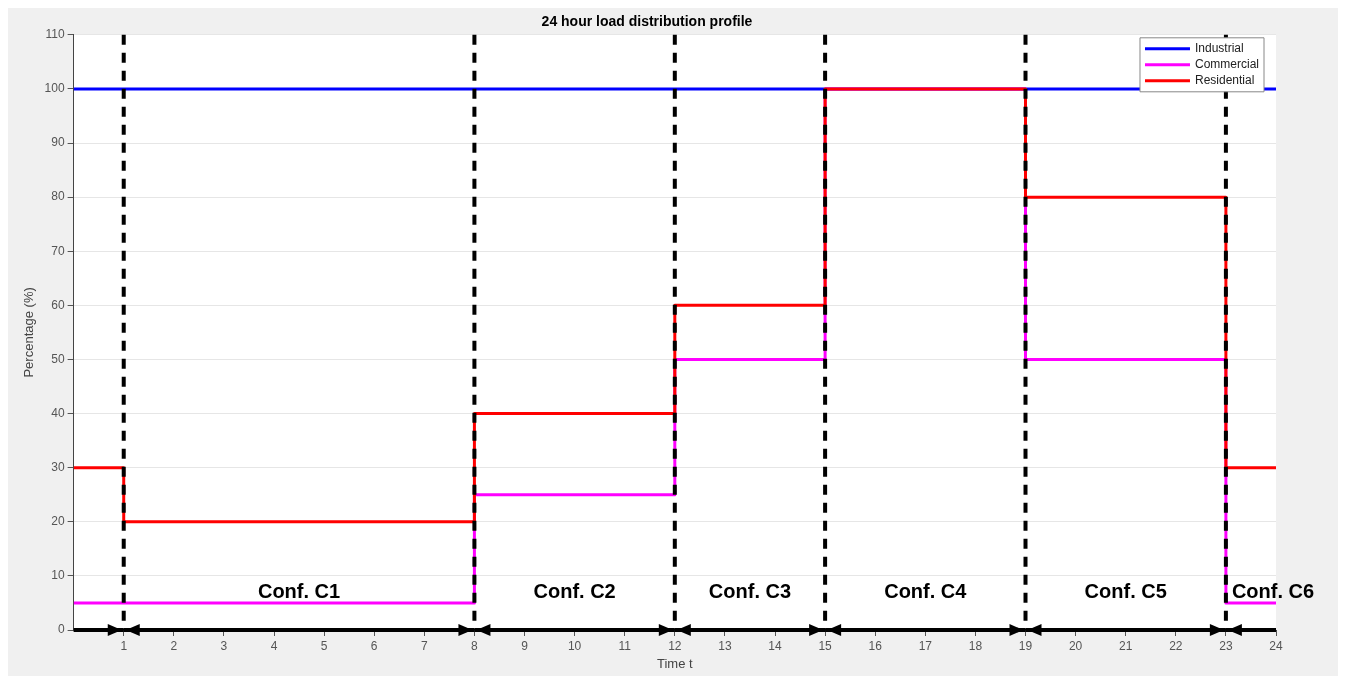 The width and height of the screenshot is (1347, 685). Describe the element at coordinates (58, 250) in the screenshot. I see `y-tick-label: 70` at that location.